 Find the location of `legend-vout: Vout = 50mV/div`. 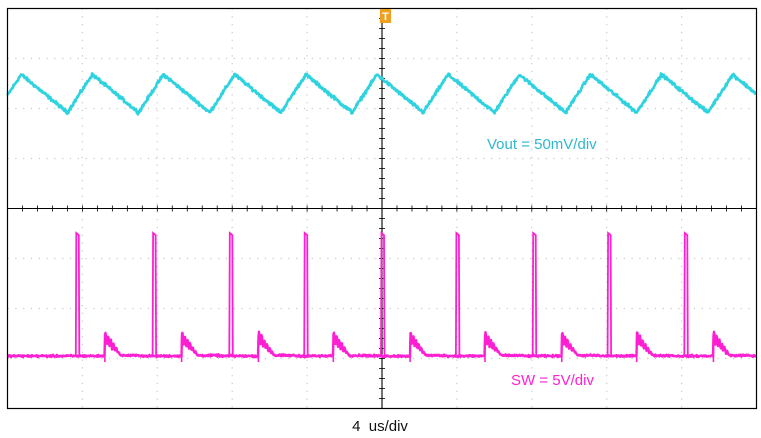

legend-vout: Vout = 50mV/div is located at coordinates (542, 144).